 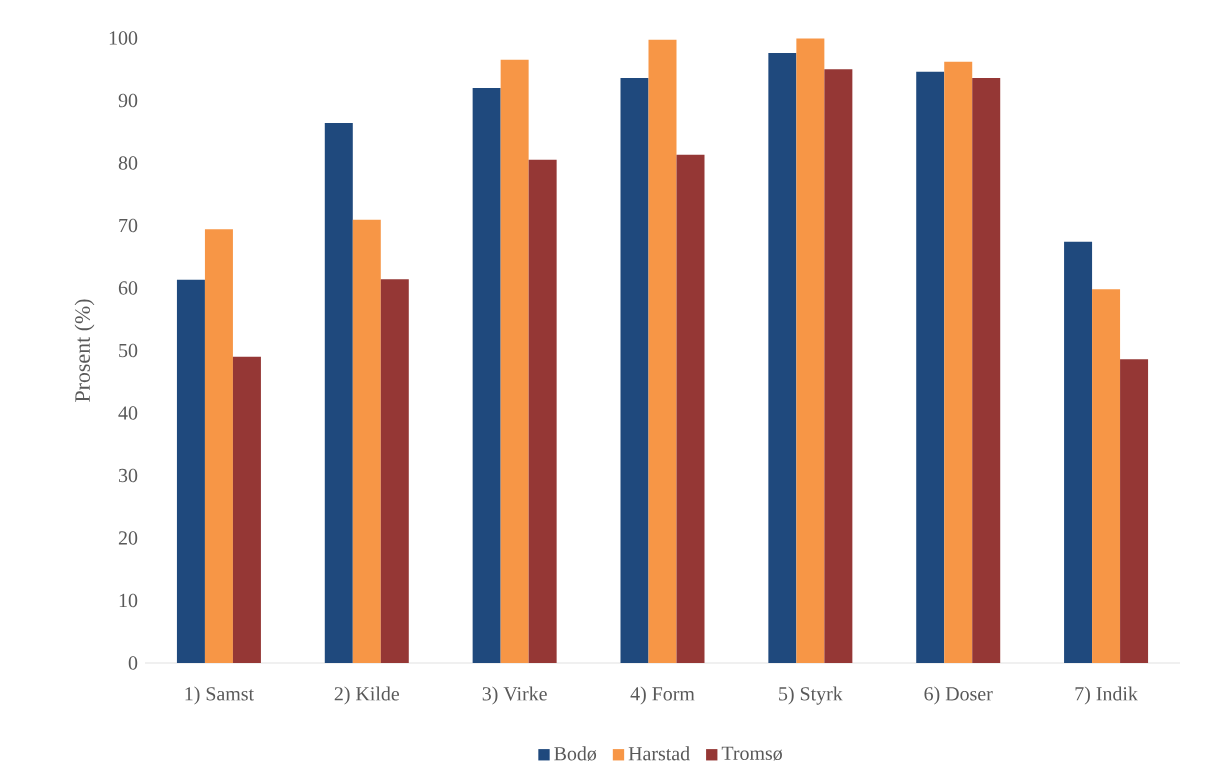 What do you see at coordinates (133, 663) in the screenshot?
I see `y-tick-label: 0` at bounding box center [133, 663].